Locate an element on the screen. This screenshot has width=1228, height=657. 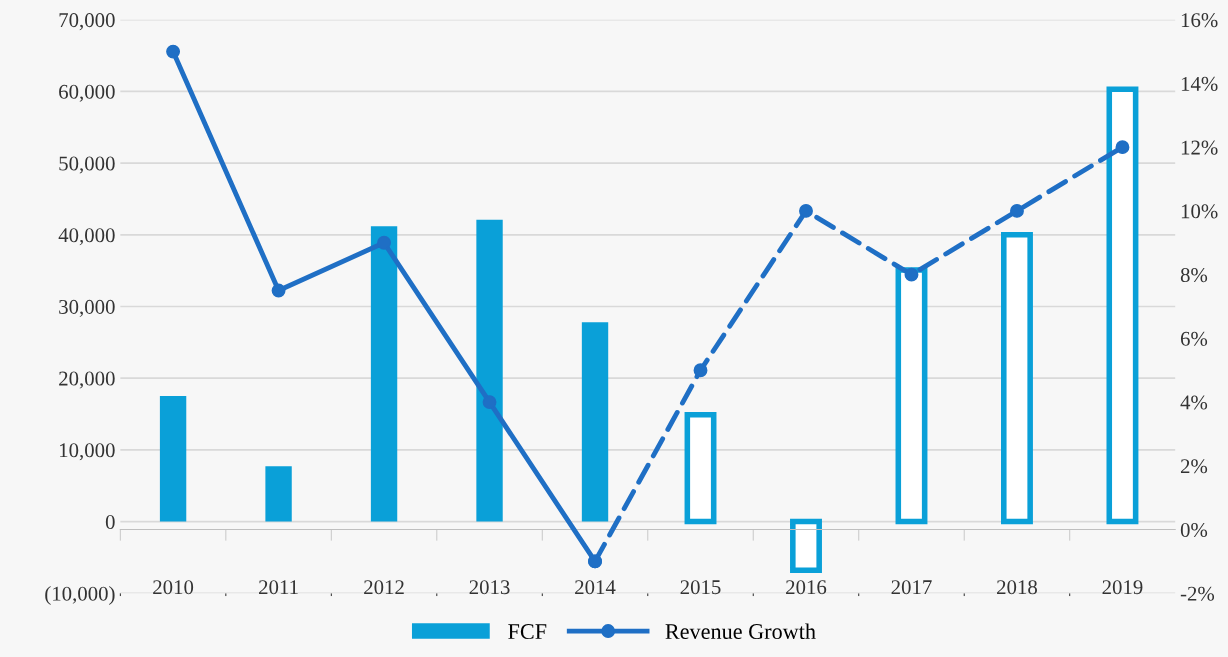
legend-label: Revenue Growth is located at coordinates (740, 631).